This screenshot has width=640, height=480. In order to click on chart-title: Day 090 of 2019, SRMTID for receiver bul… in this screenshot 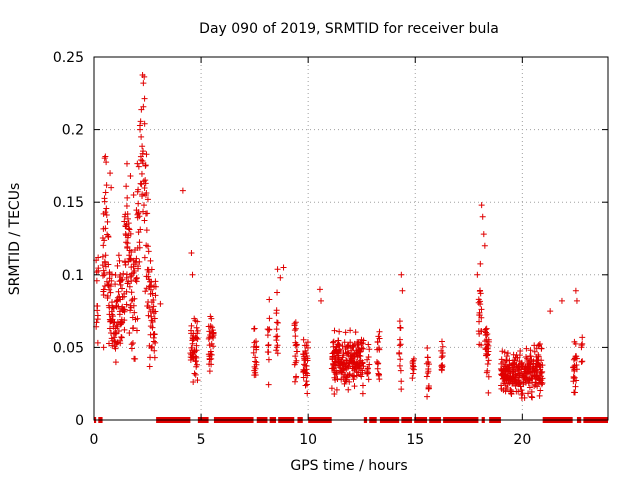, I will do `click(349, 29)`.